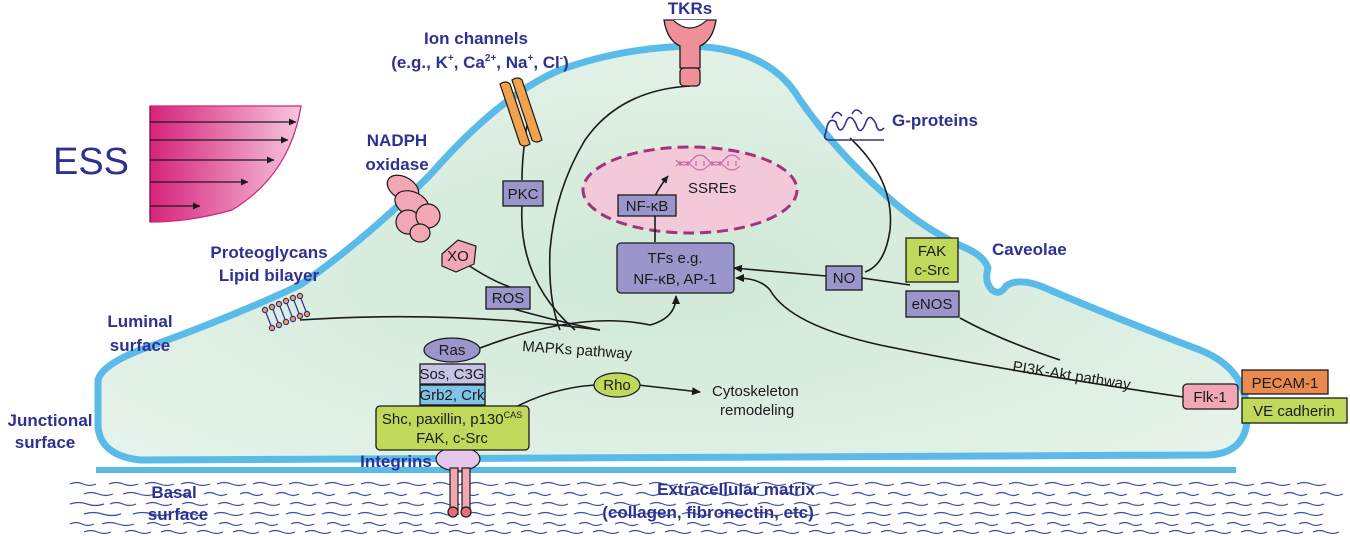 The height and width of the screenshot is (536, 1350). What do you see at coordinates (617, 385) in the screenshot?
I see `rho-label: Rho` at bounding box center [617, 385].